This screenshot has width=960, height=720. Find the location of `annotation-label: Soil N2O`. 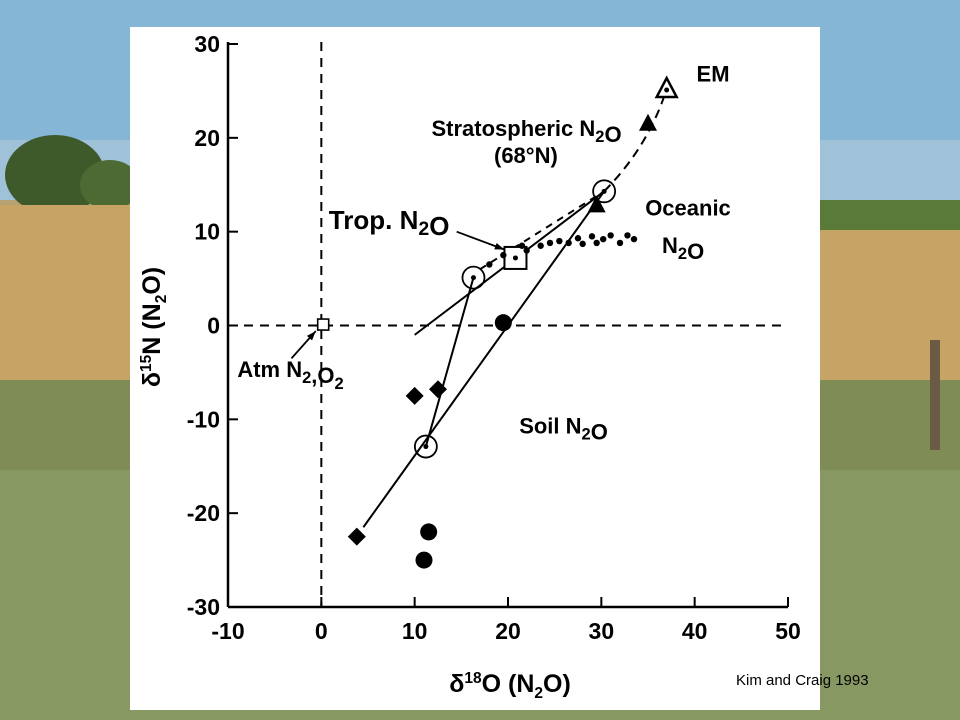

annotation-label: Soil N2O is located at coordinates (563, 428).